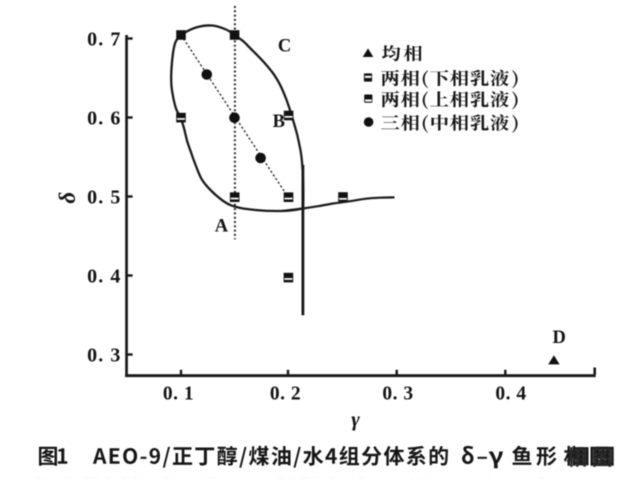 The height and width of the screenshot is (479, 631). What do you see at coordinates (285, 394) in the screenshot?
I see `svg-text: 0. 2` at bounding box center [285, 394].